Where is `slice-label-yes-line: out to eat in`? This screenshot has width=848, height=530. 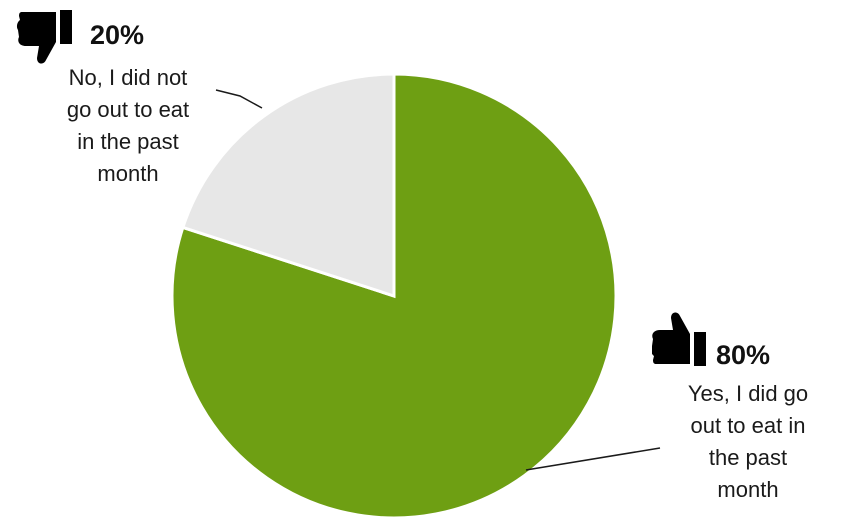
slice-label-yes-line: out to eat in is located at coordinates (748, 425).